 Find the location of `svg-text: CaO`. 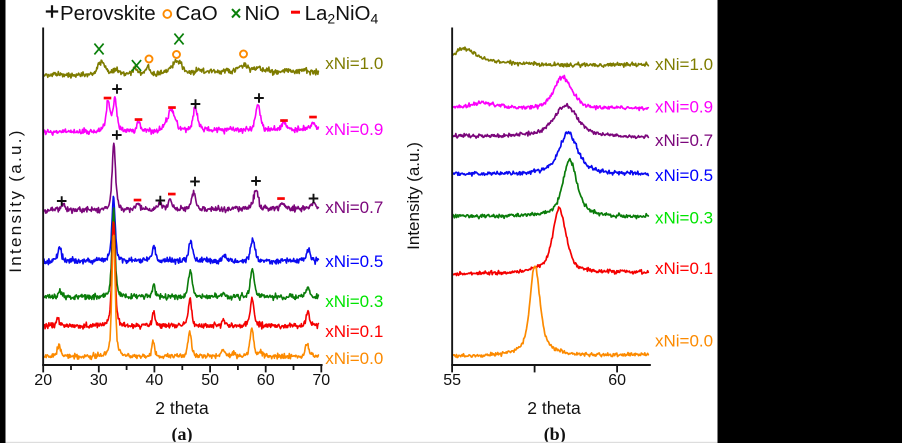

svg-text: CaO is located at coordinates (197, 13).